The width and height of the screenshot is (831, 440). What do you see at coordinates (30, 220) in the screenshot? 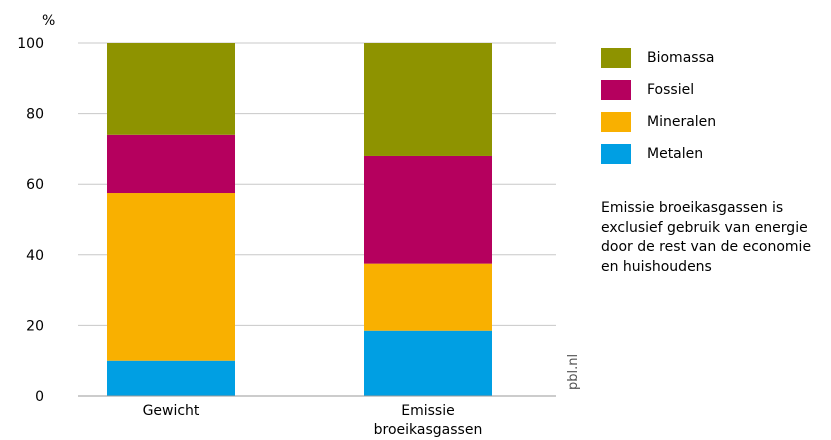
I see `y-axis-ticks: 0 20 40 60 80 100` at bounding box center [30, 220].